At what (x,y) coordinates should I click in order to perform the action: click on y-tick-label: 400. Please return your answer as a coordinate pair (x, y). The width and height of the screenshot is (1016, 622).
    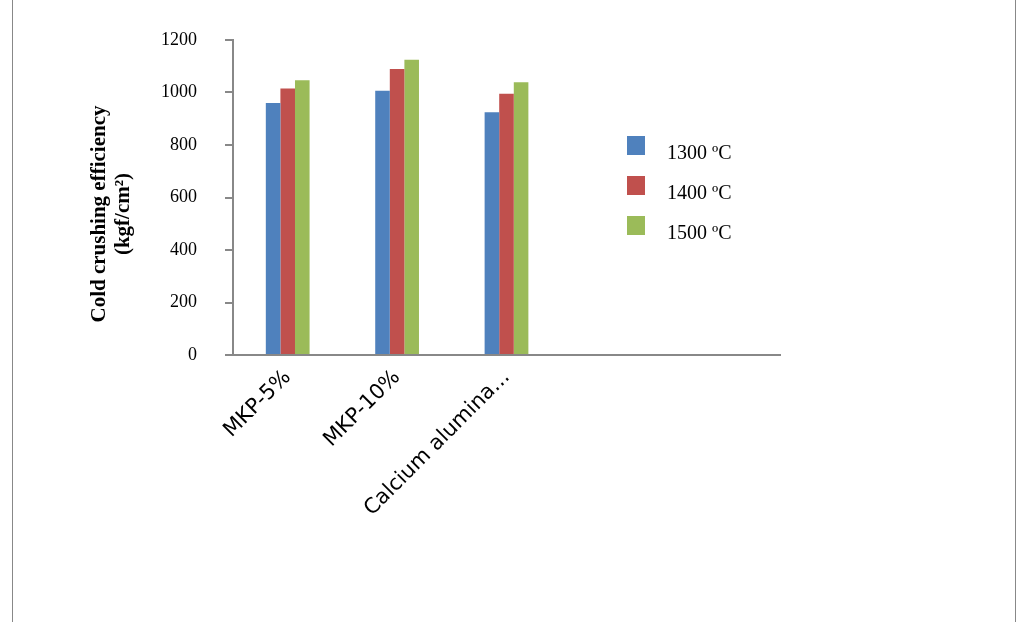
    Looking at the image, I should click on (183, 248).